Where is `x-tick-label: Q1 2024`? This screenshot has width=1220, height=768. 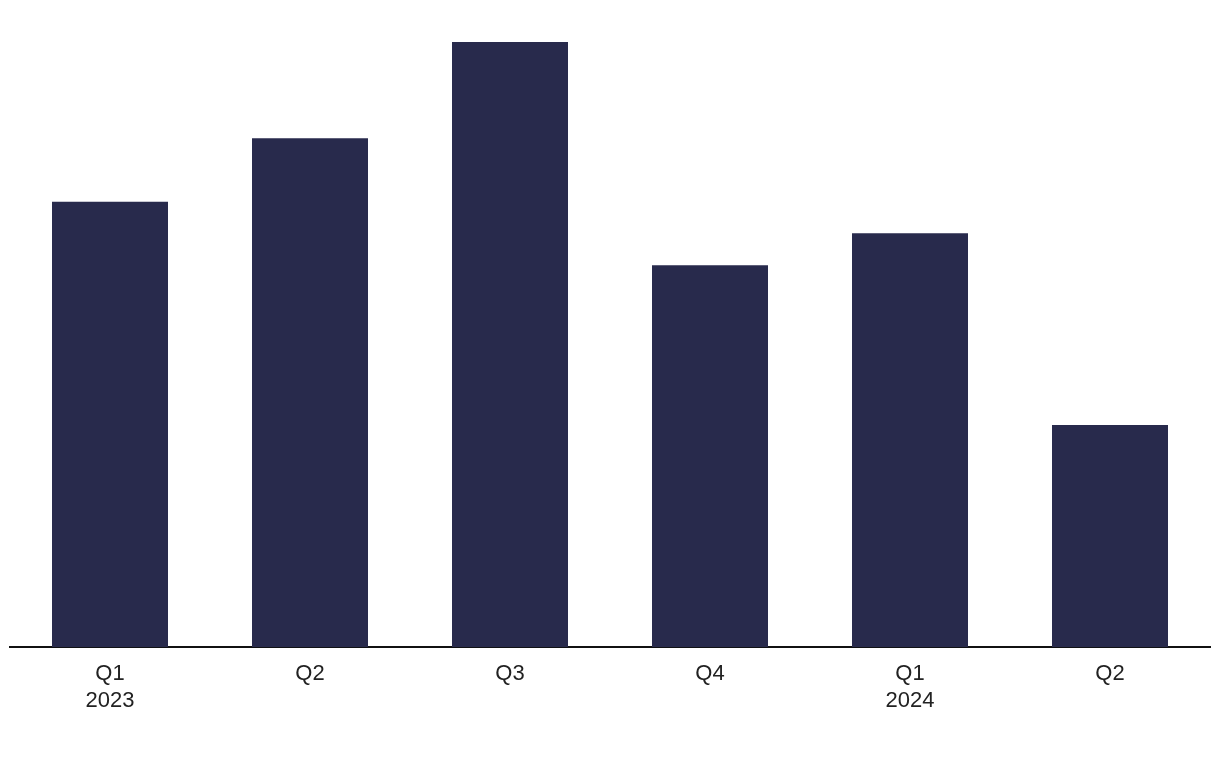 x-tick-label: Q1 2024 is located at coordinates (910, 686).